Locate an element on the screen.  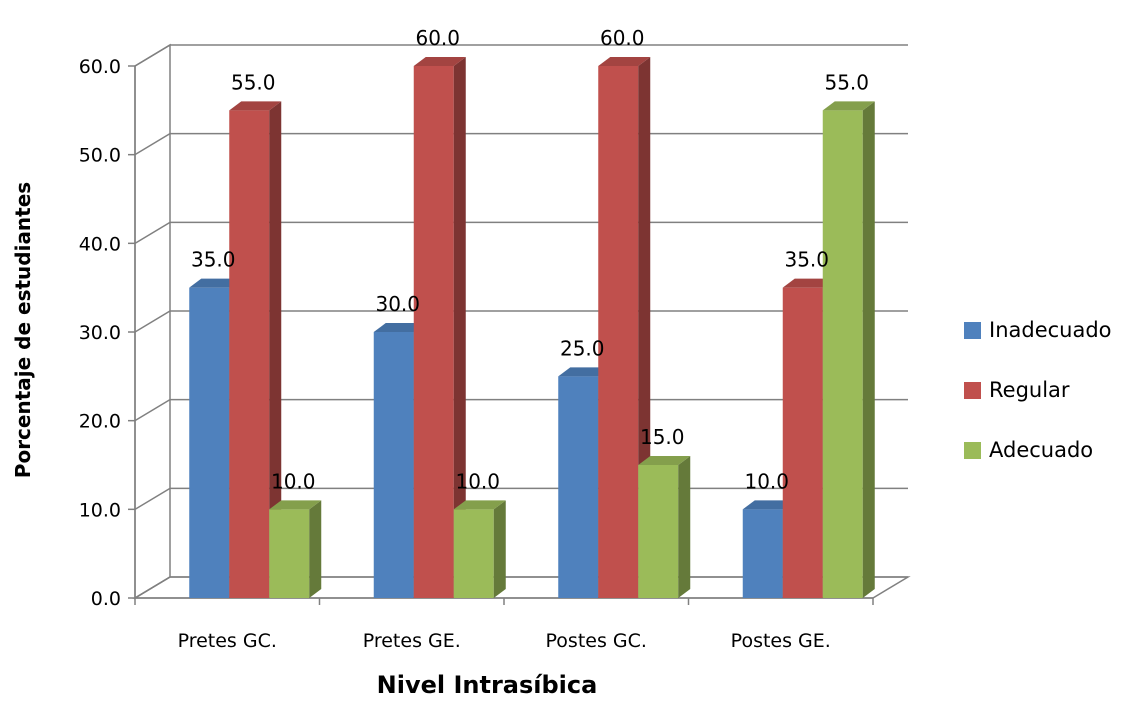
y-tick-label: 30.0 is located at coordinates (100, 333).